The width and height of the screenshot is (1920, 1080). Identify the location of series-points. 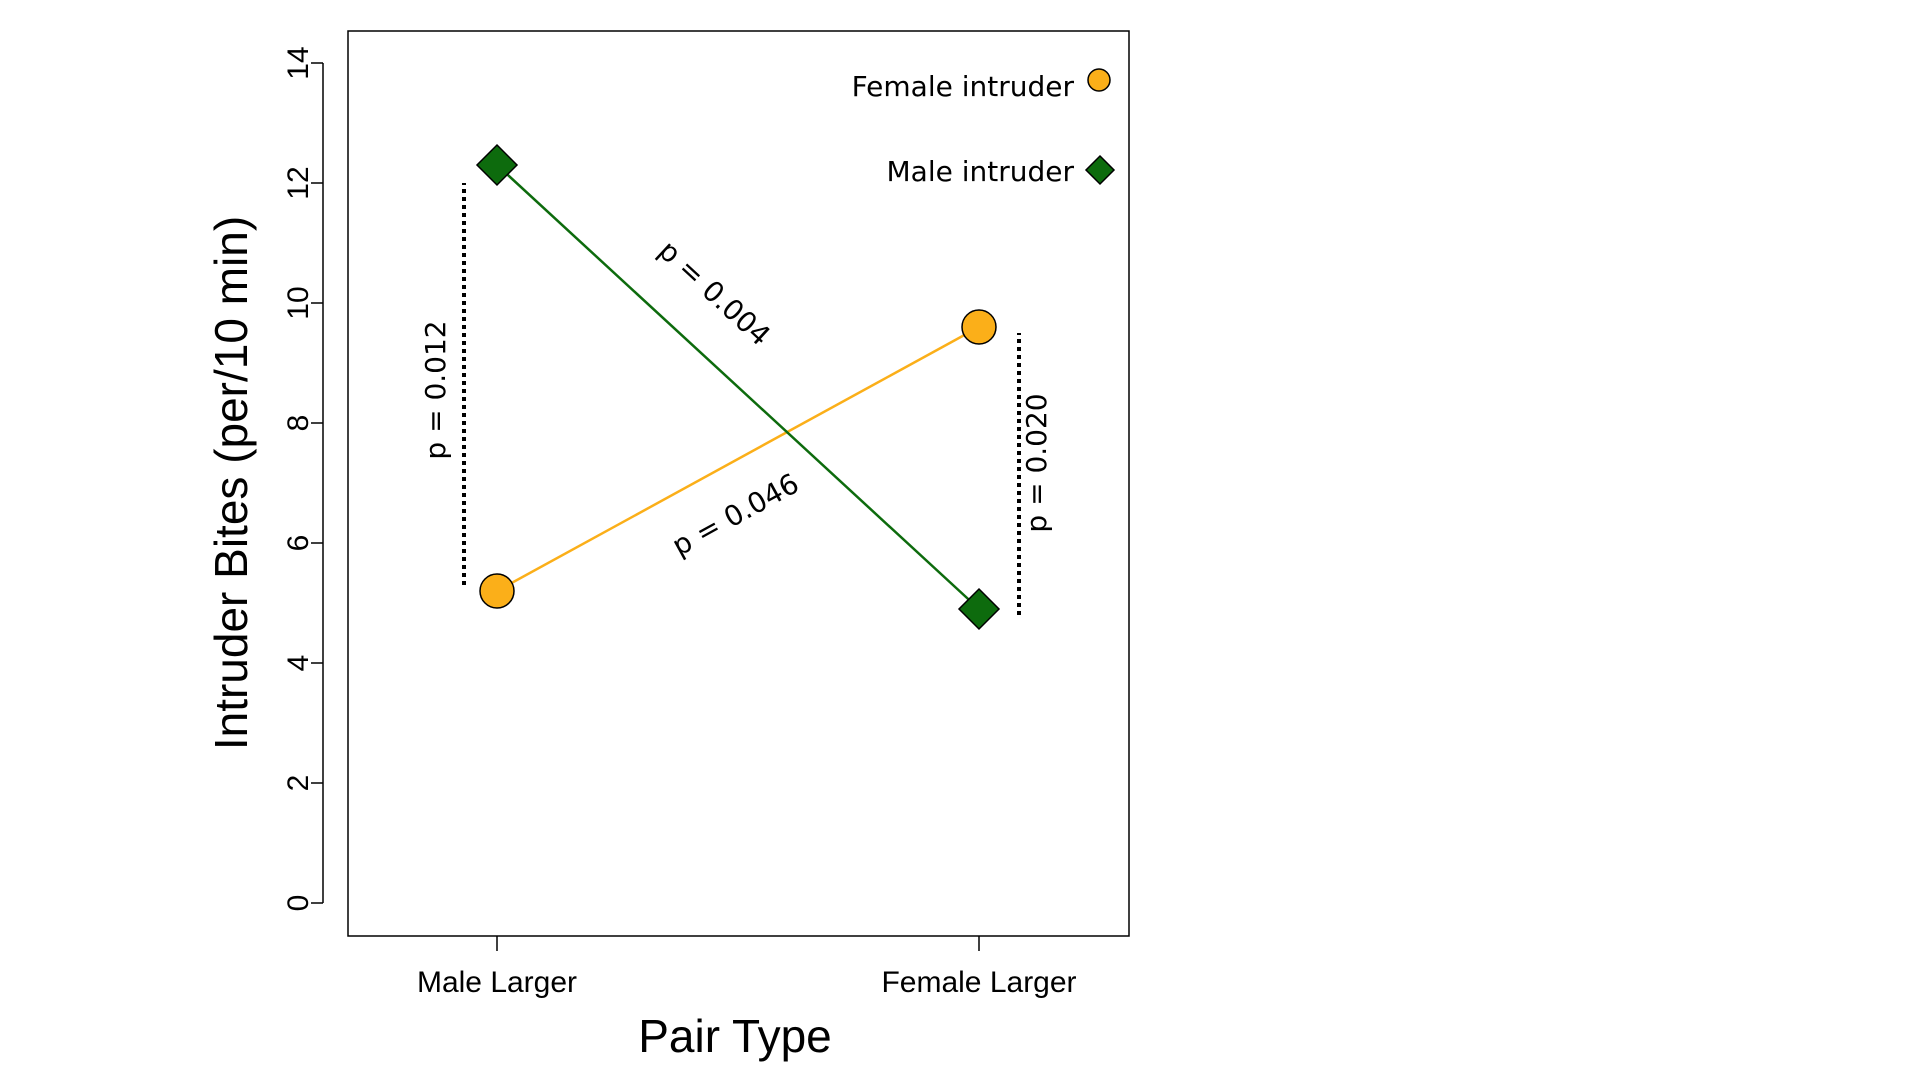
(738, 387).